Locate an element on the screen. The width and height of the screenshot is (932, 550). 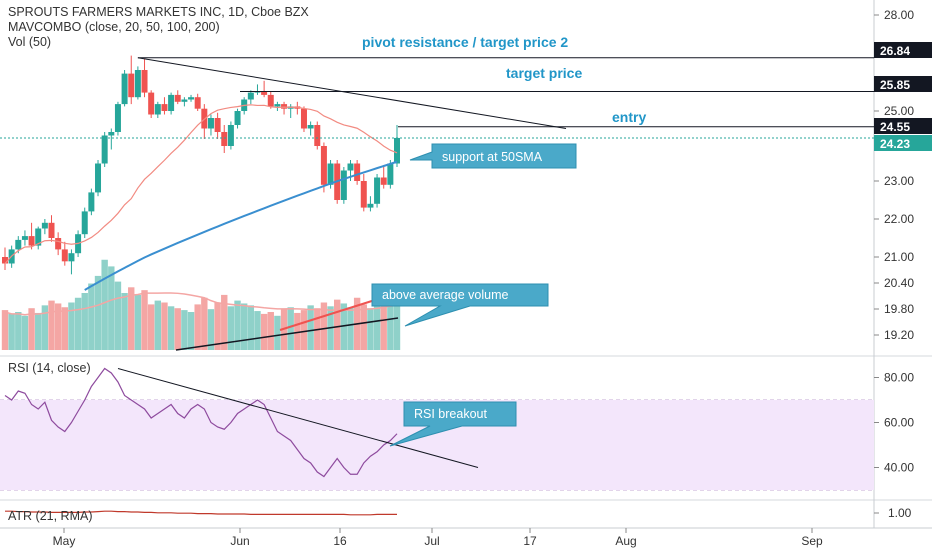
rsi-label: RSI (14, close) is located at coordinates (49, 368).